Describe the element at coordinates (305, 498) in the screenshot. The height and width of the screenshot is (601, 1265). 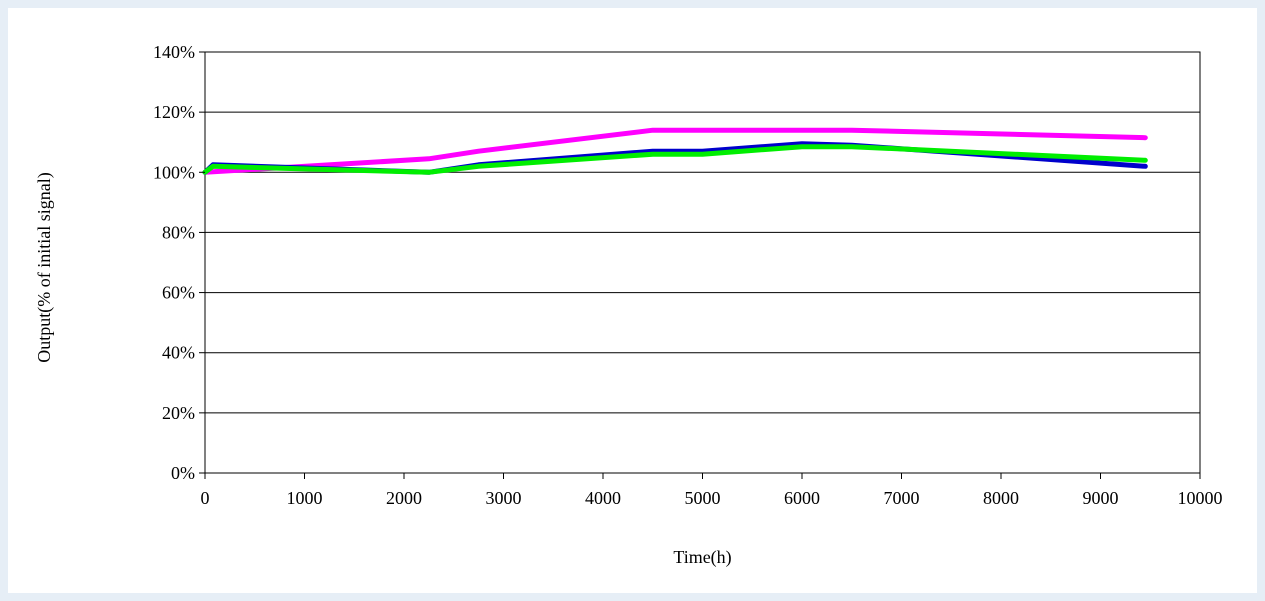
I see `x-tick-label: 1000` at that location.